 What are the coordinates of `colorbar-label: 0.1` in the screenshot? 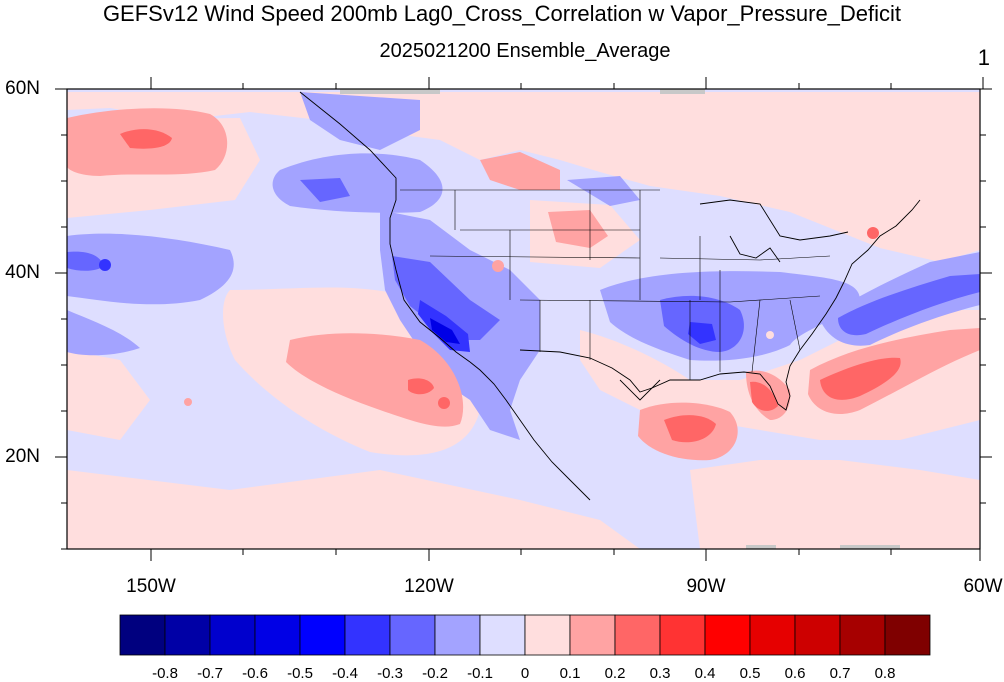 It's located at (570, 673).